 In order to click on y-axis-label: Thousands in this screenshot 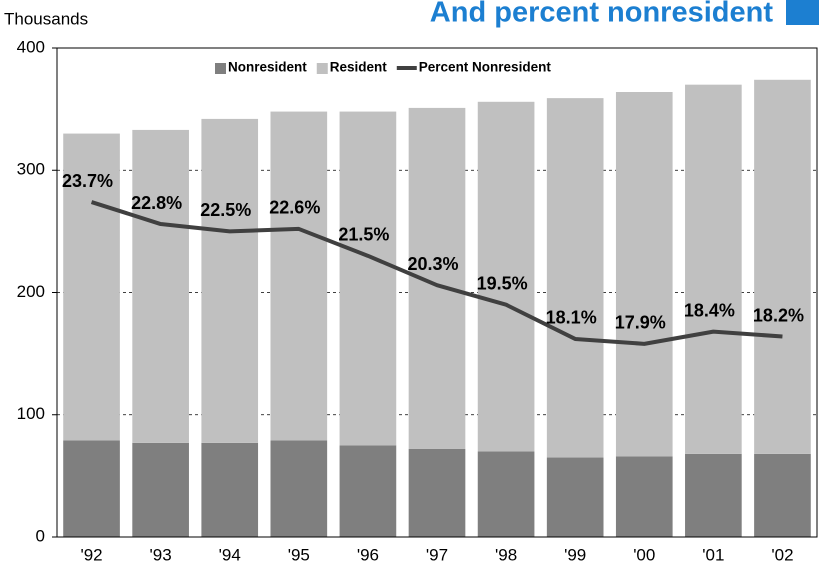, I will do `click(46, 18)`.